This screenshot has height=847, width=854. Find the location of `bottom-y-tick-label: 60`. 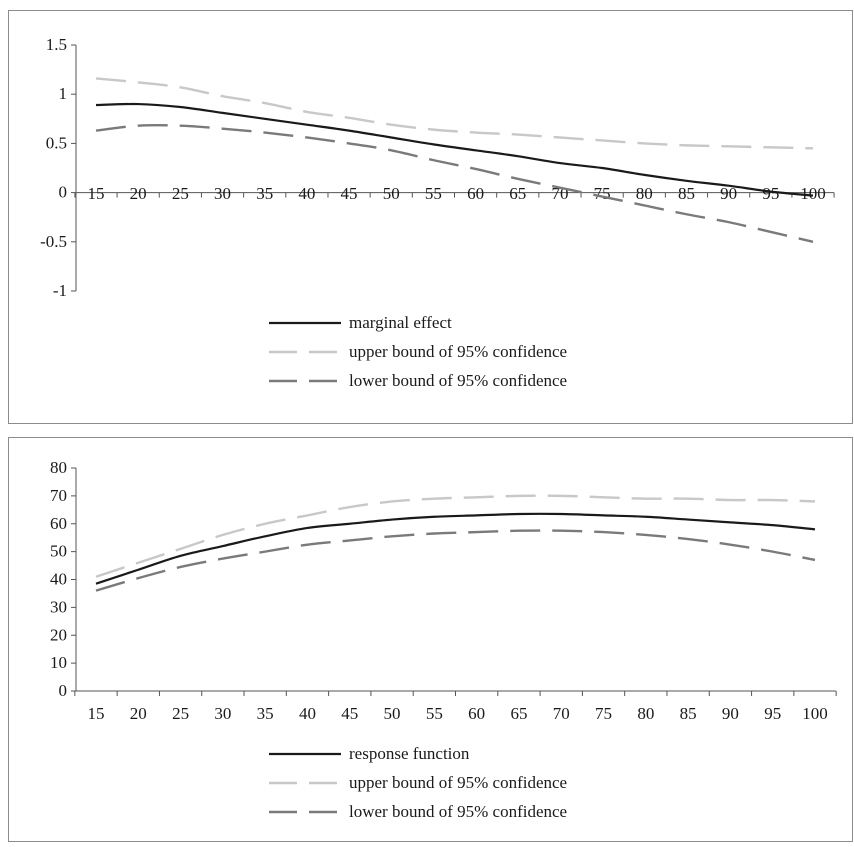

bottom-y-tick-label: 60 is located at coordinates (58, 523).